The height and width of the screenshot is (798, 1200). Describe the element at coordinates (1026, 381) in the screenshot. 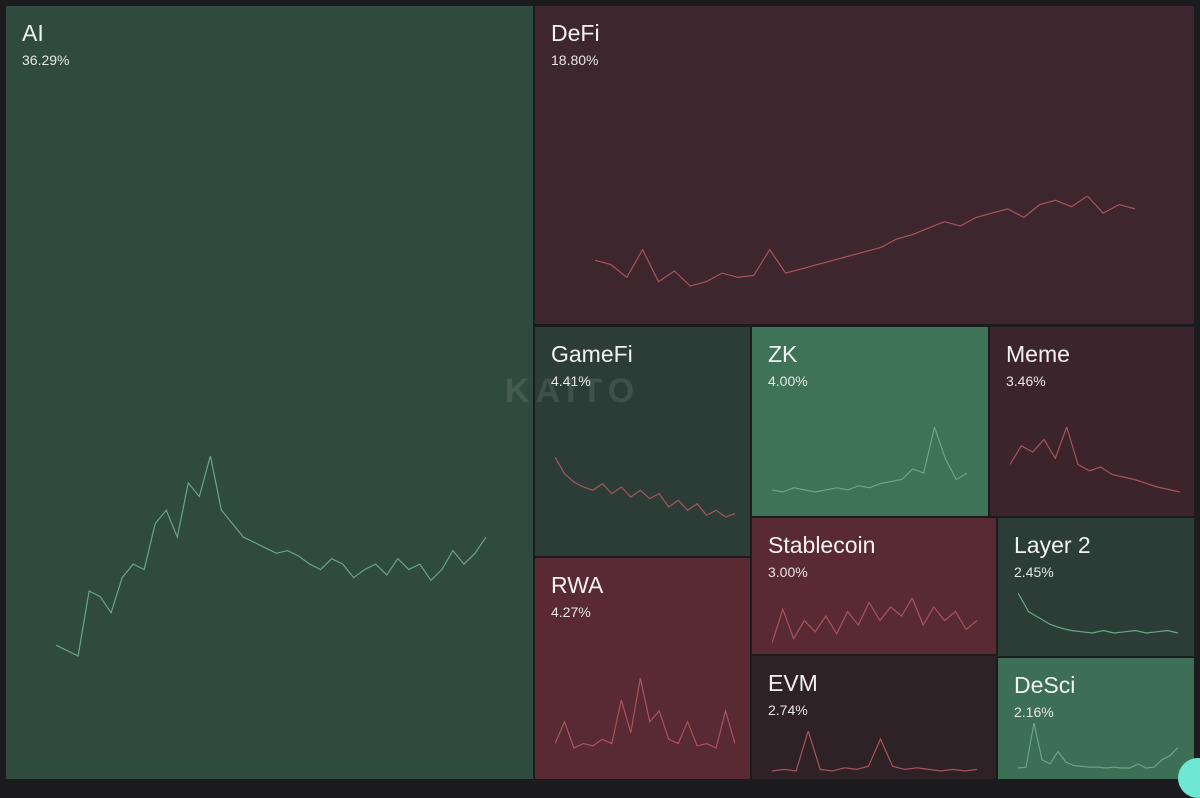

I see `tile-percent: 3.46%` at that location.